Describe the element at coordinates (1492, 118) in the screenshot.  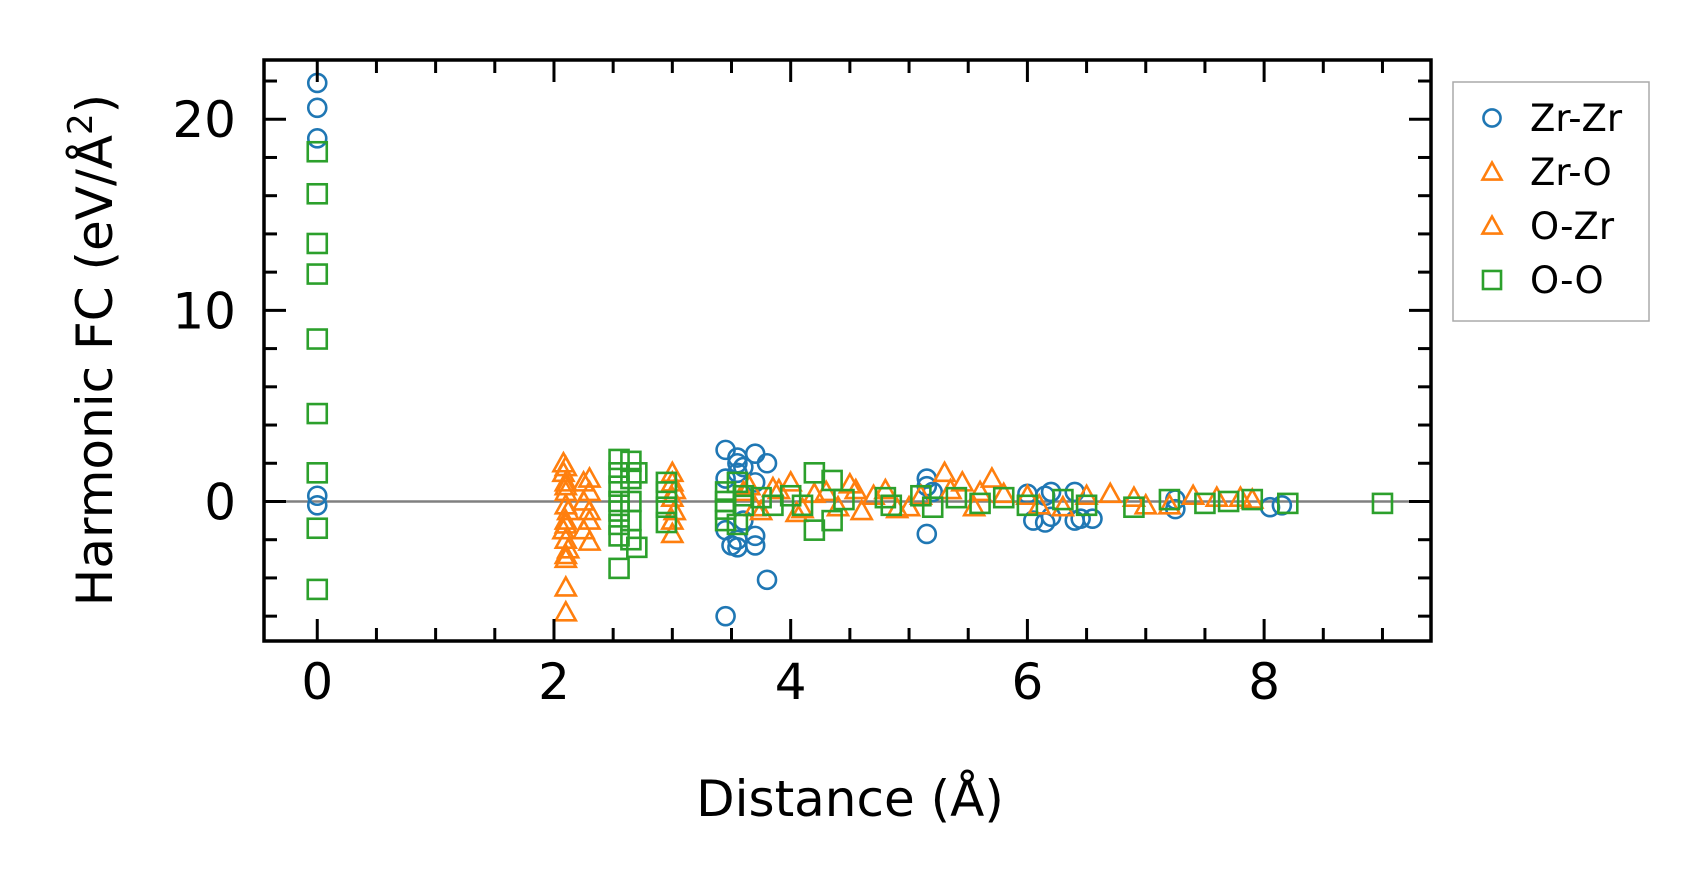
I see `circle-marker-icon` at that location.